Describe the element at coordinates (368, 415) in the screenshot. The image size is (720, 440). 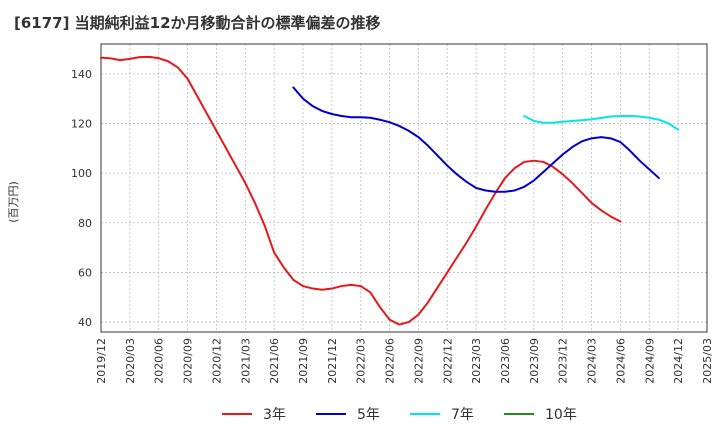
I see `legend-label: 5年` at that location.